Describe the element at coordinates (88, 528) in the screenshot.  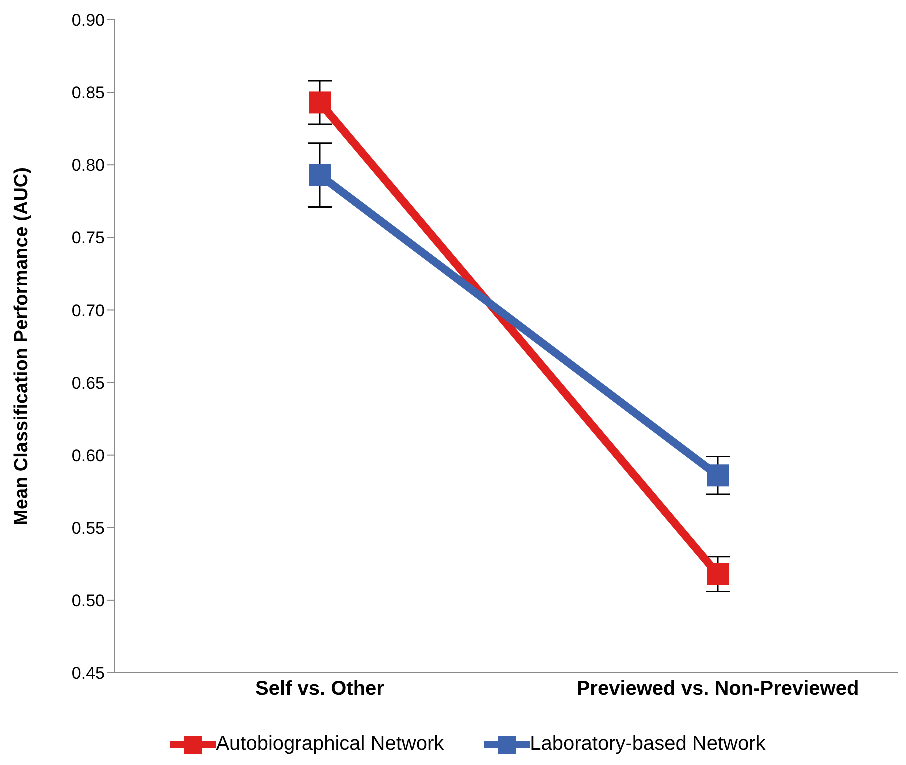
I see `y-tick-label: 0.55` at that location.